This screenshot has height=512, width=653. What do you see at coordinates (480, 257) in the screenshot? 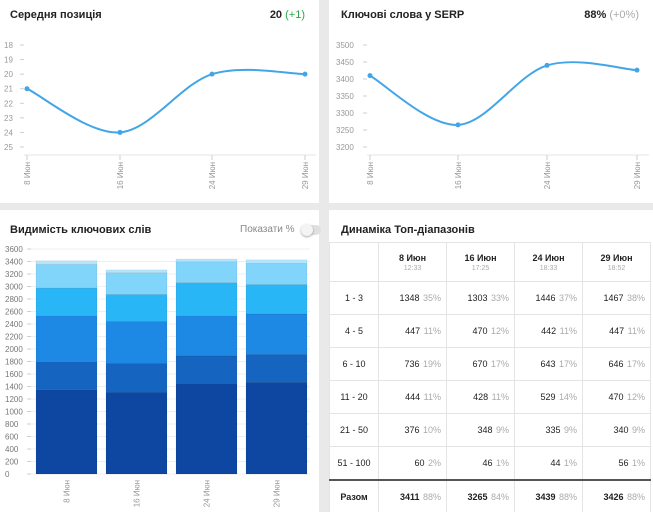
I see `column-date: 16 Июн` at bounding box center [480, 257].